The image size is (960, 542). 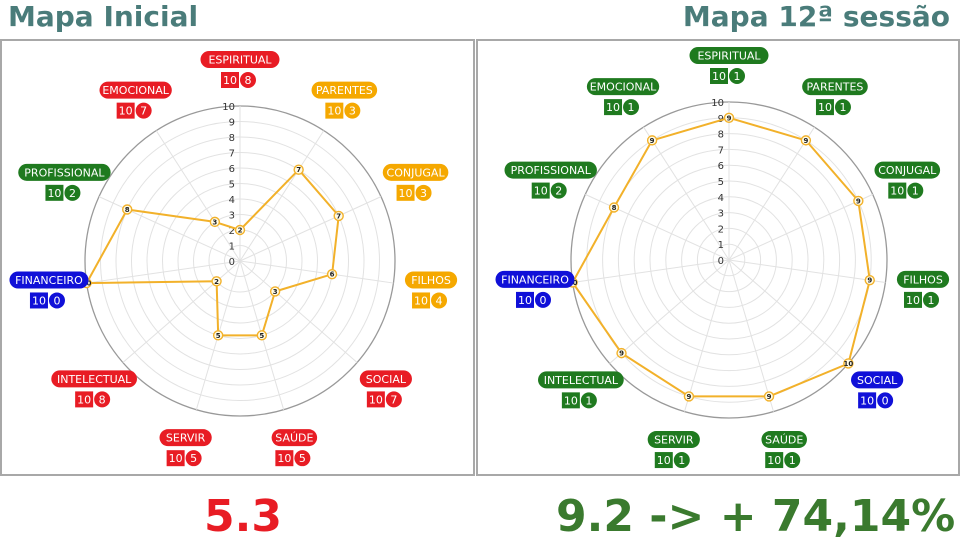 What do you see at coordinates (232, 154) in the screenshot?
I see `radial-tick-label: 7` at bounding box center [232, 154].